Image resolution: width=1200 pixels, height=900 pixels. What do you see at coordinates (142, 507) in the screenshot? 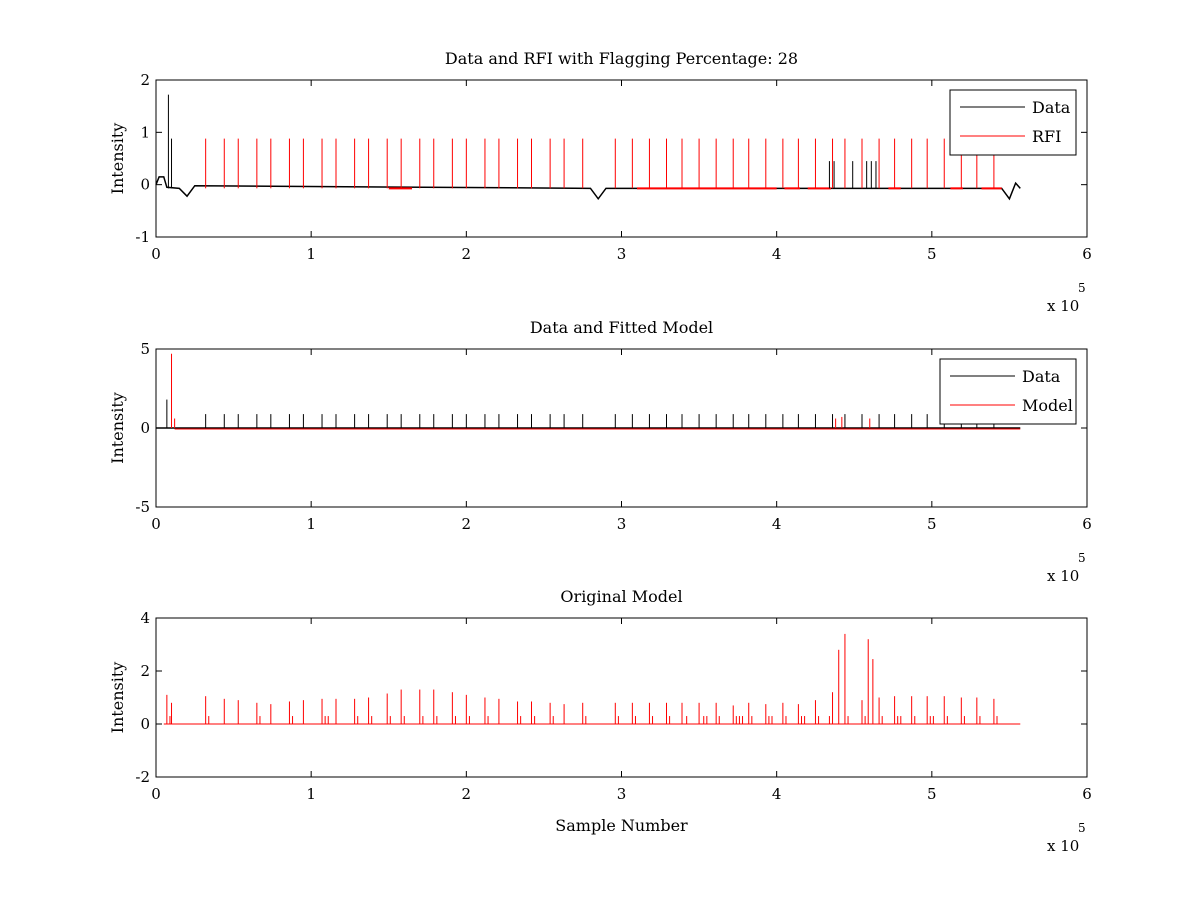
I see `y-tick-label: -5` at bounding box center [142, 507].